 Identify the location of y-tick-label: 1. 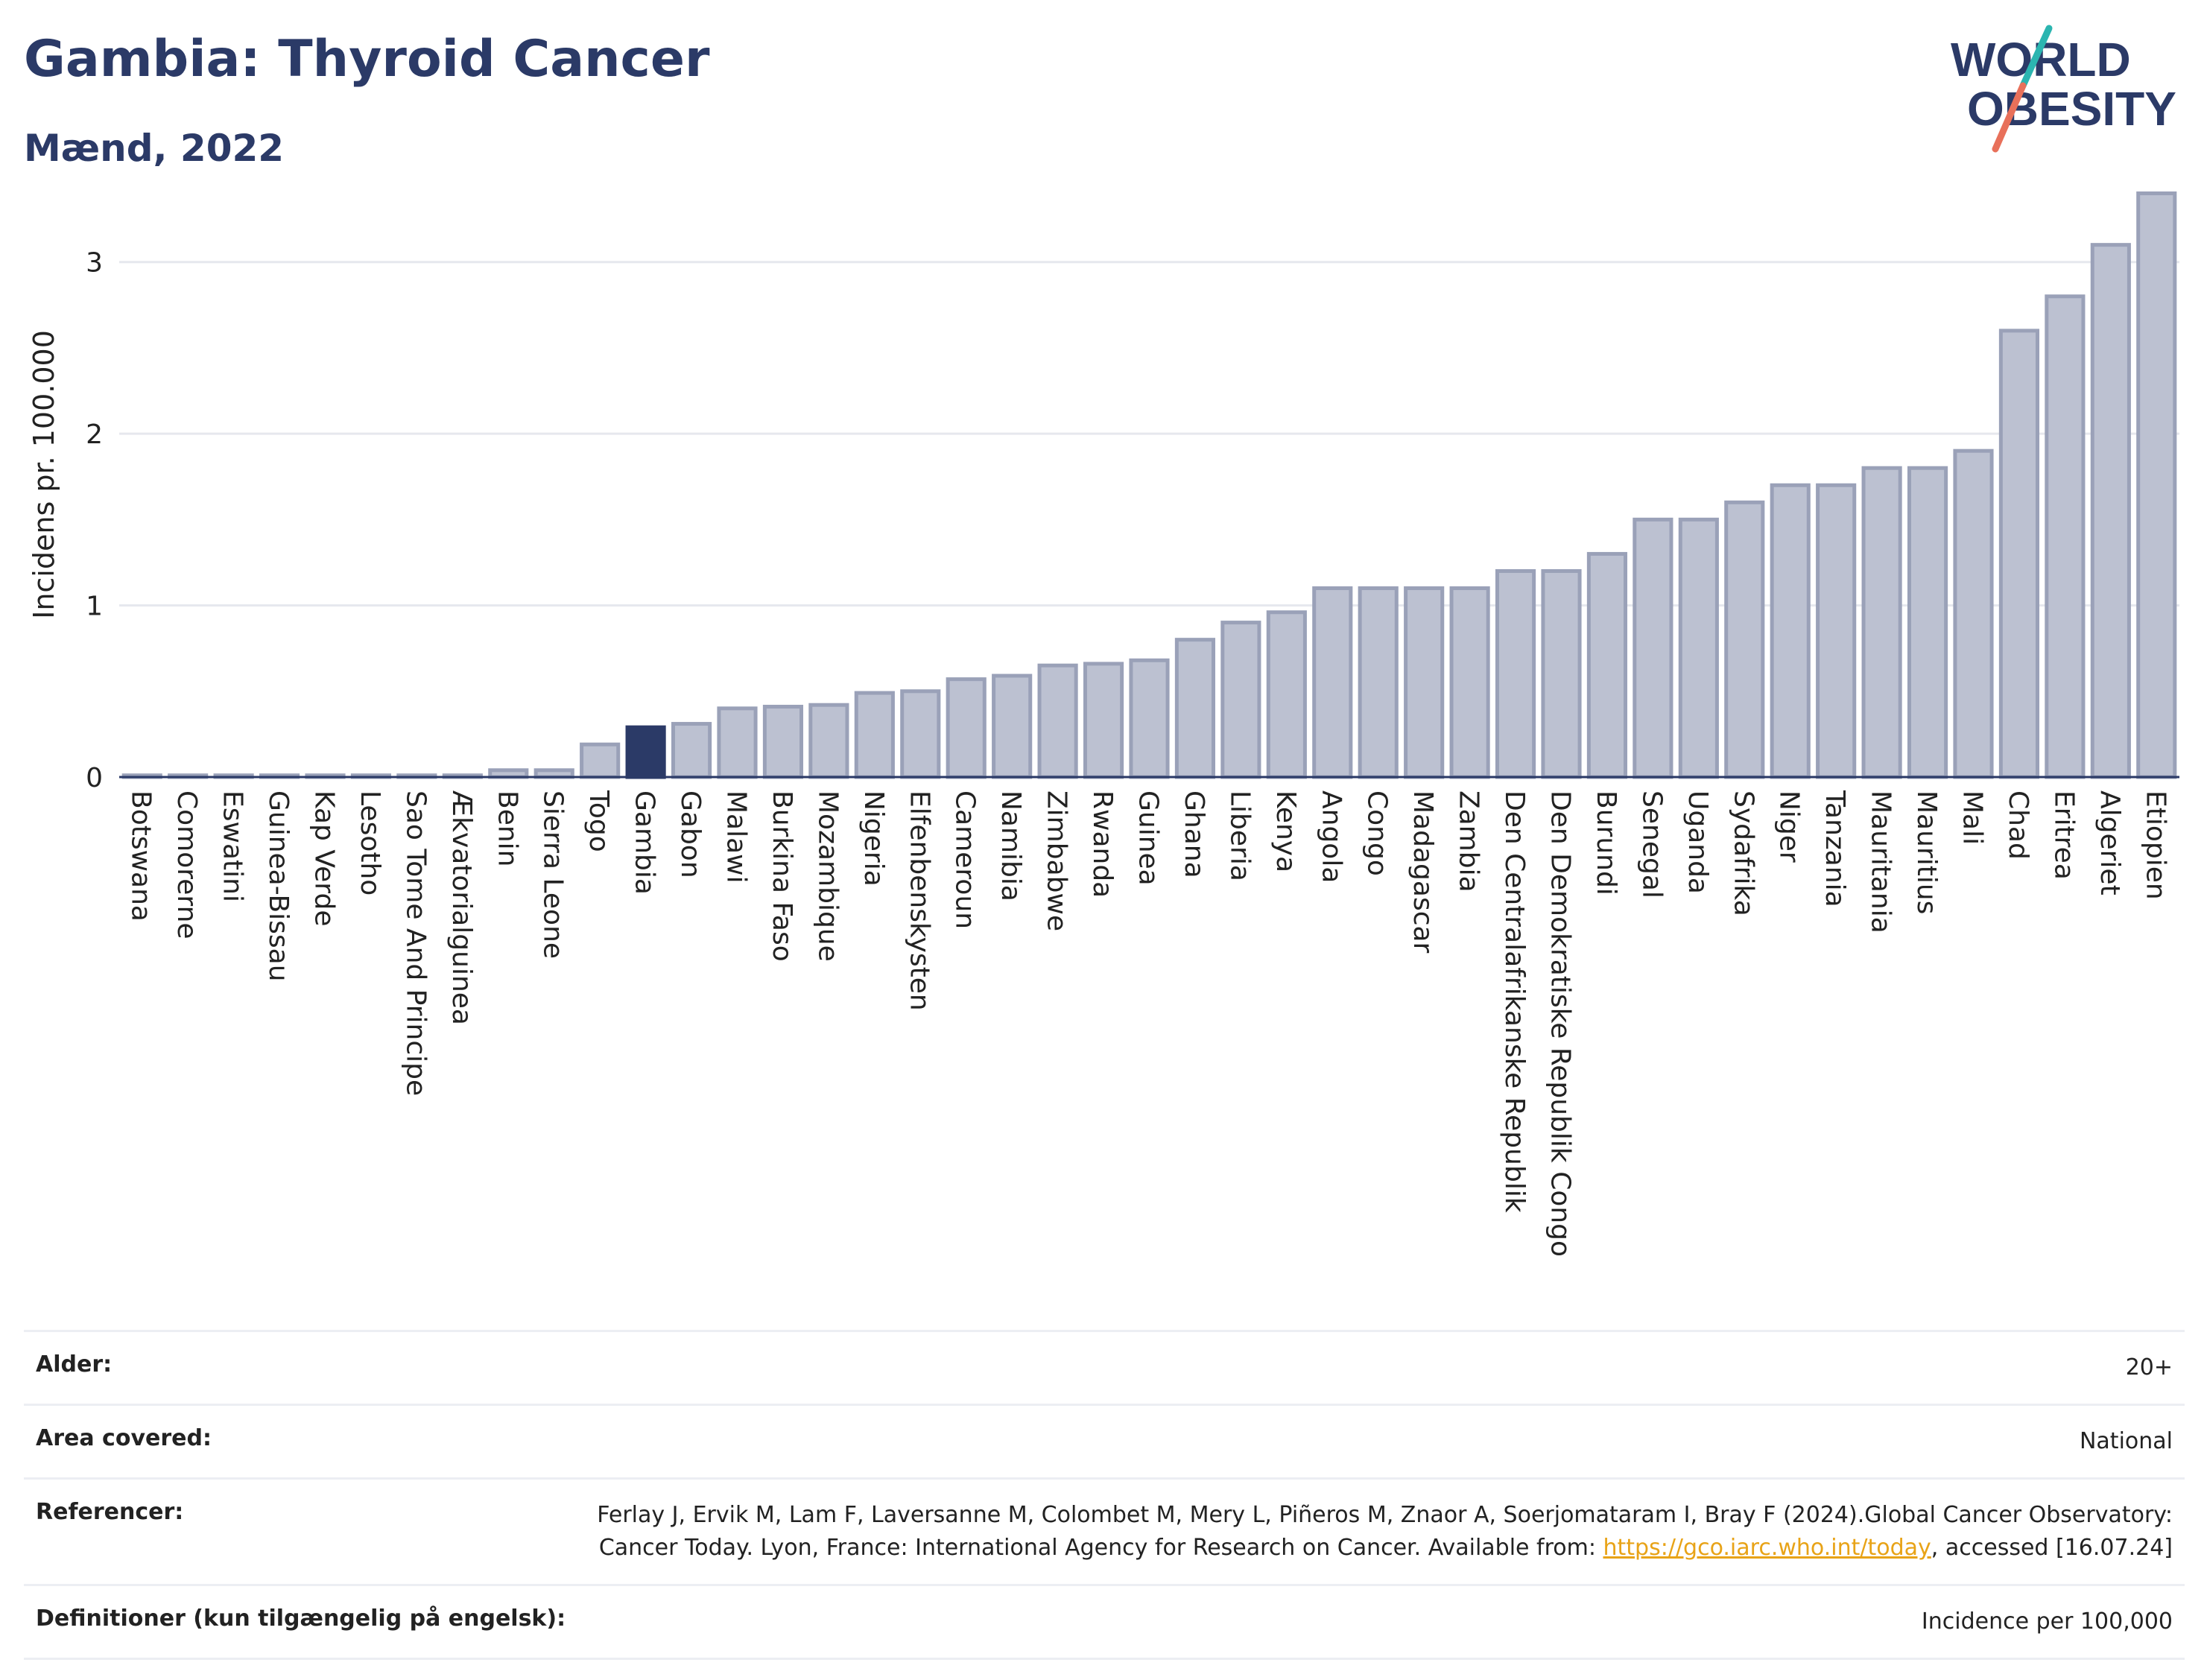
(94, 607).